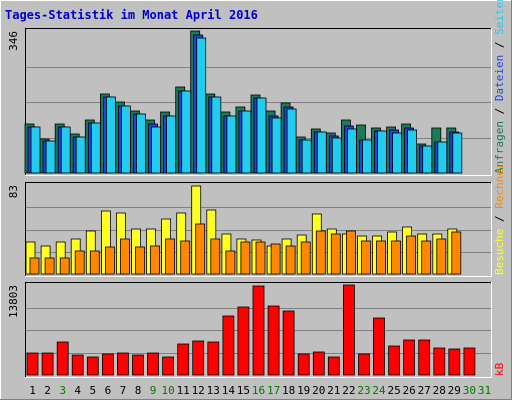  Describe the element at coordinates (198, 390) in the screenshot. I see `x-tick-label-day-12: 12` at that location.